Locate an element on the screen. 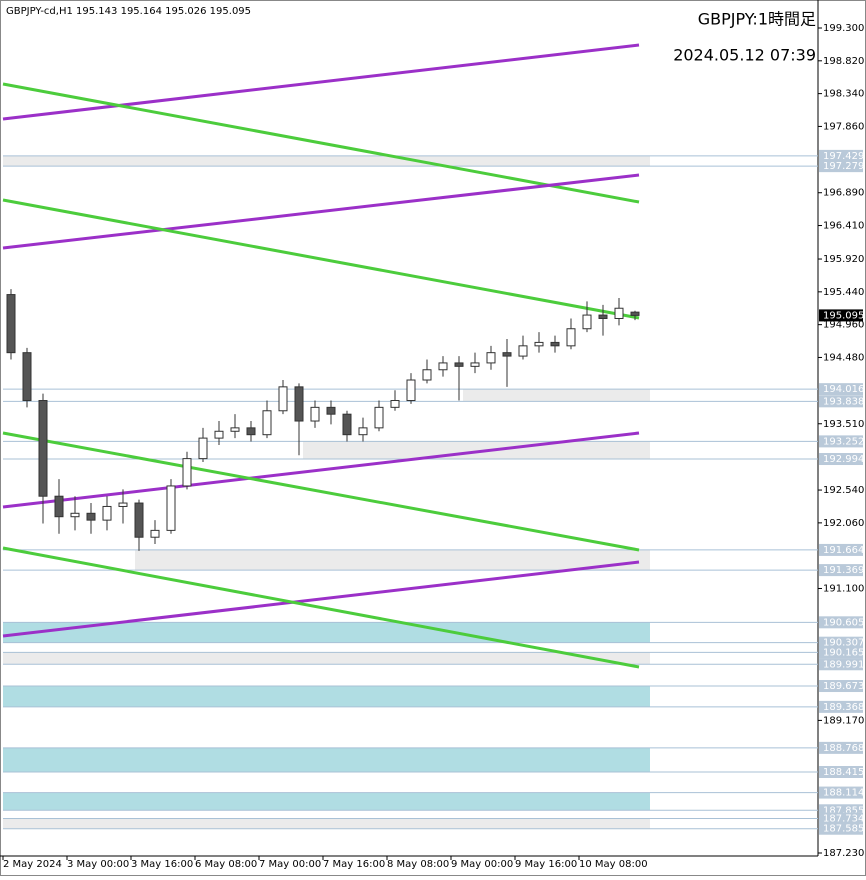  level-label: 193.838 is located at coordinates (843, 401).